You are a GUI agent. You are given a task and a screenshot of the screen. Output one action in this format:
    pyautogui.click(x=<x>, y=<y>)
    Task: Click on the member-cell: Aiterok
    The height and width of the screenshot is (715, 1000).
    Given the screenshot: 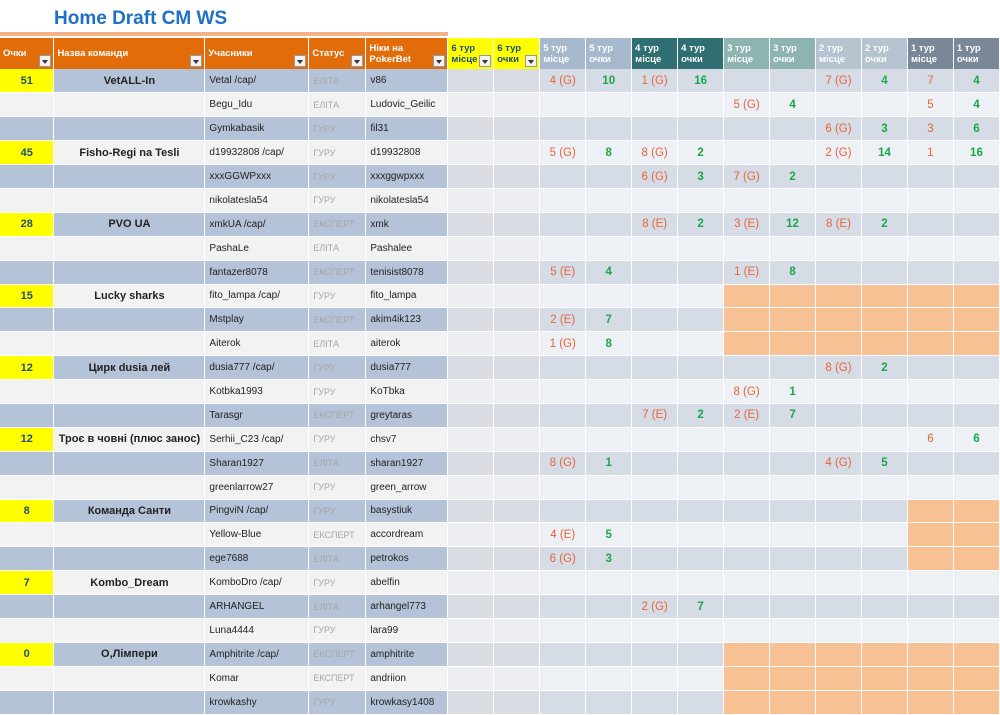 What is the action you would take?
    pyautogui.click(x=257, y=344)
    